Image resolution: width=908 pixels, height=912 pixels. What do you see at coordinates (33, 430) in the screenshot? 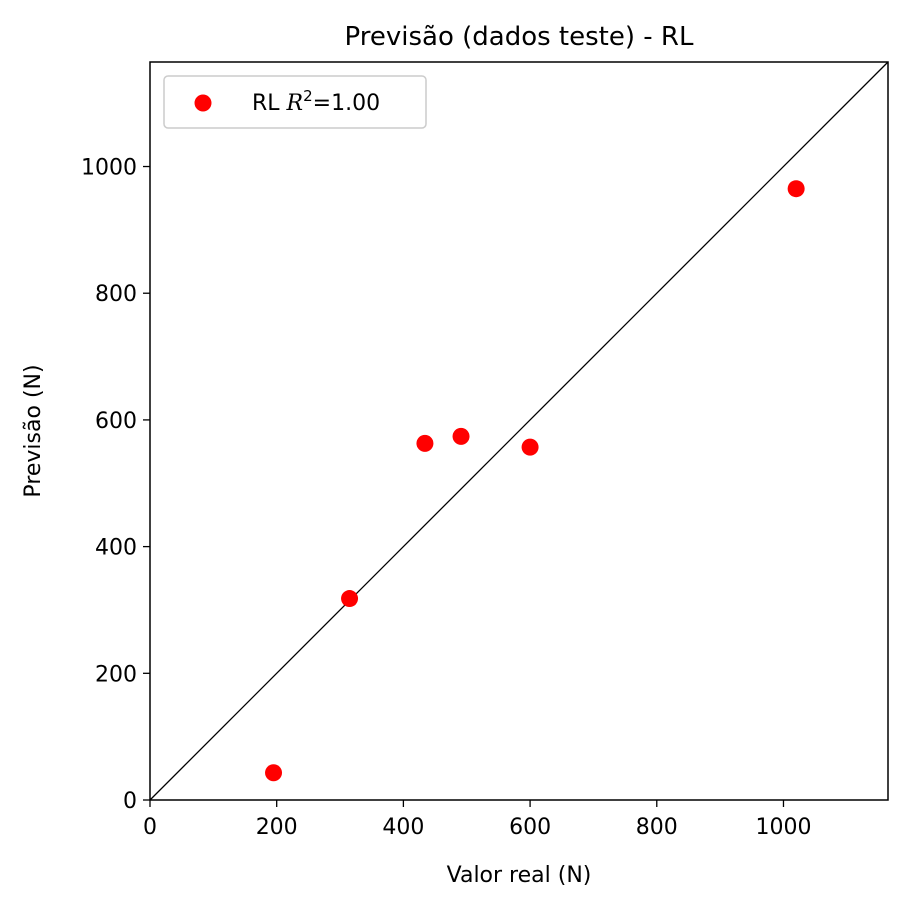
I see `y-axis-label: Previsão (N)` at bounding box center [33, 430].